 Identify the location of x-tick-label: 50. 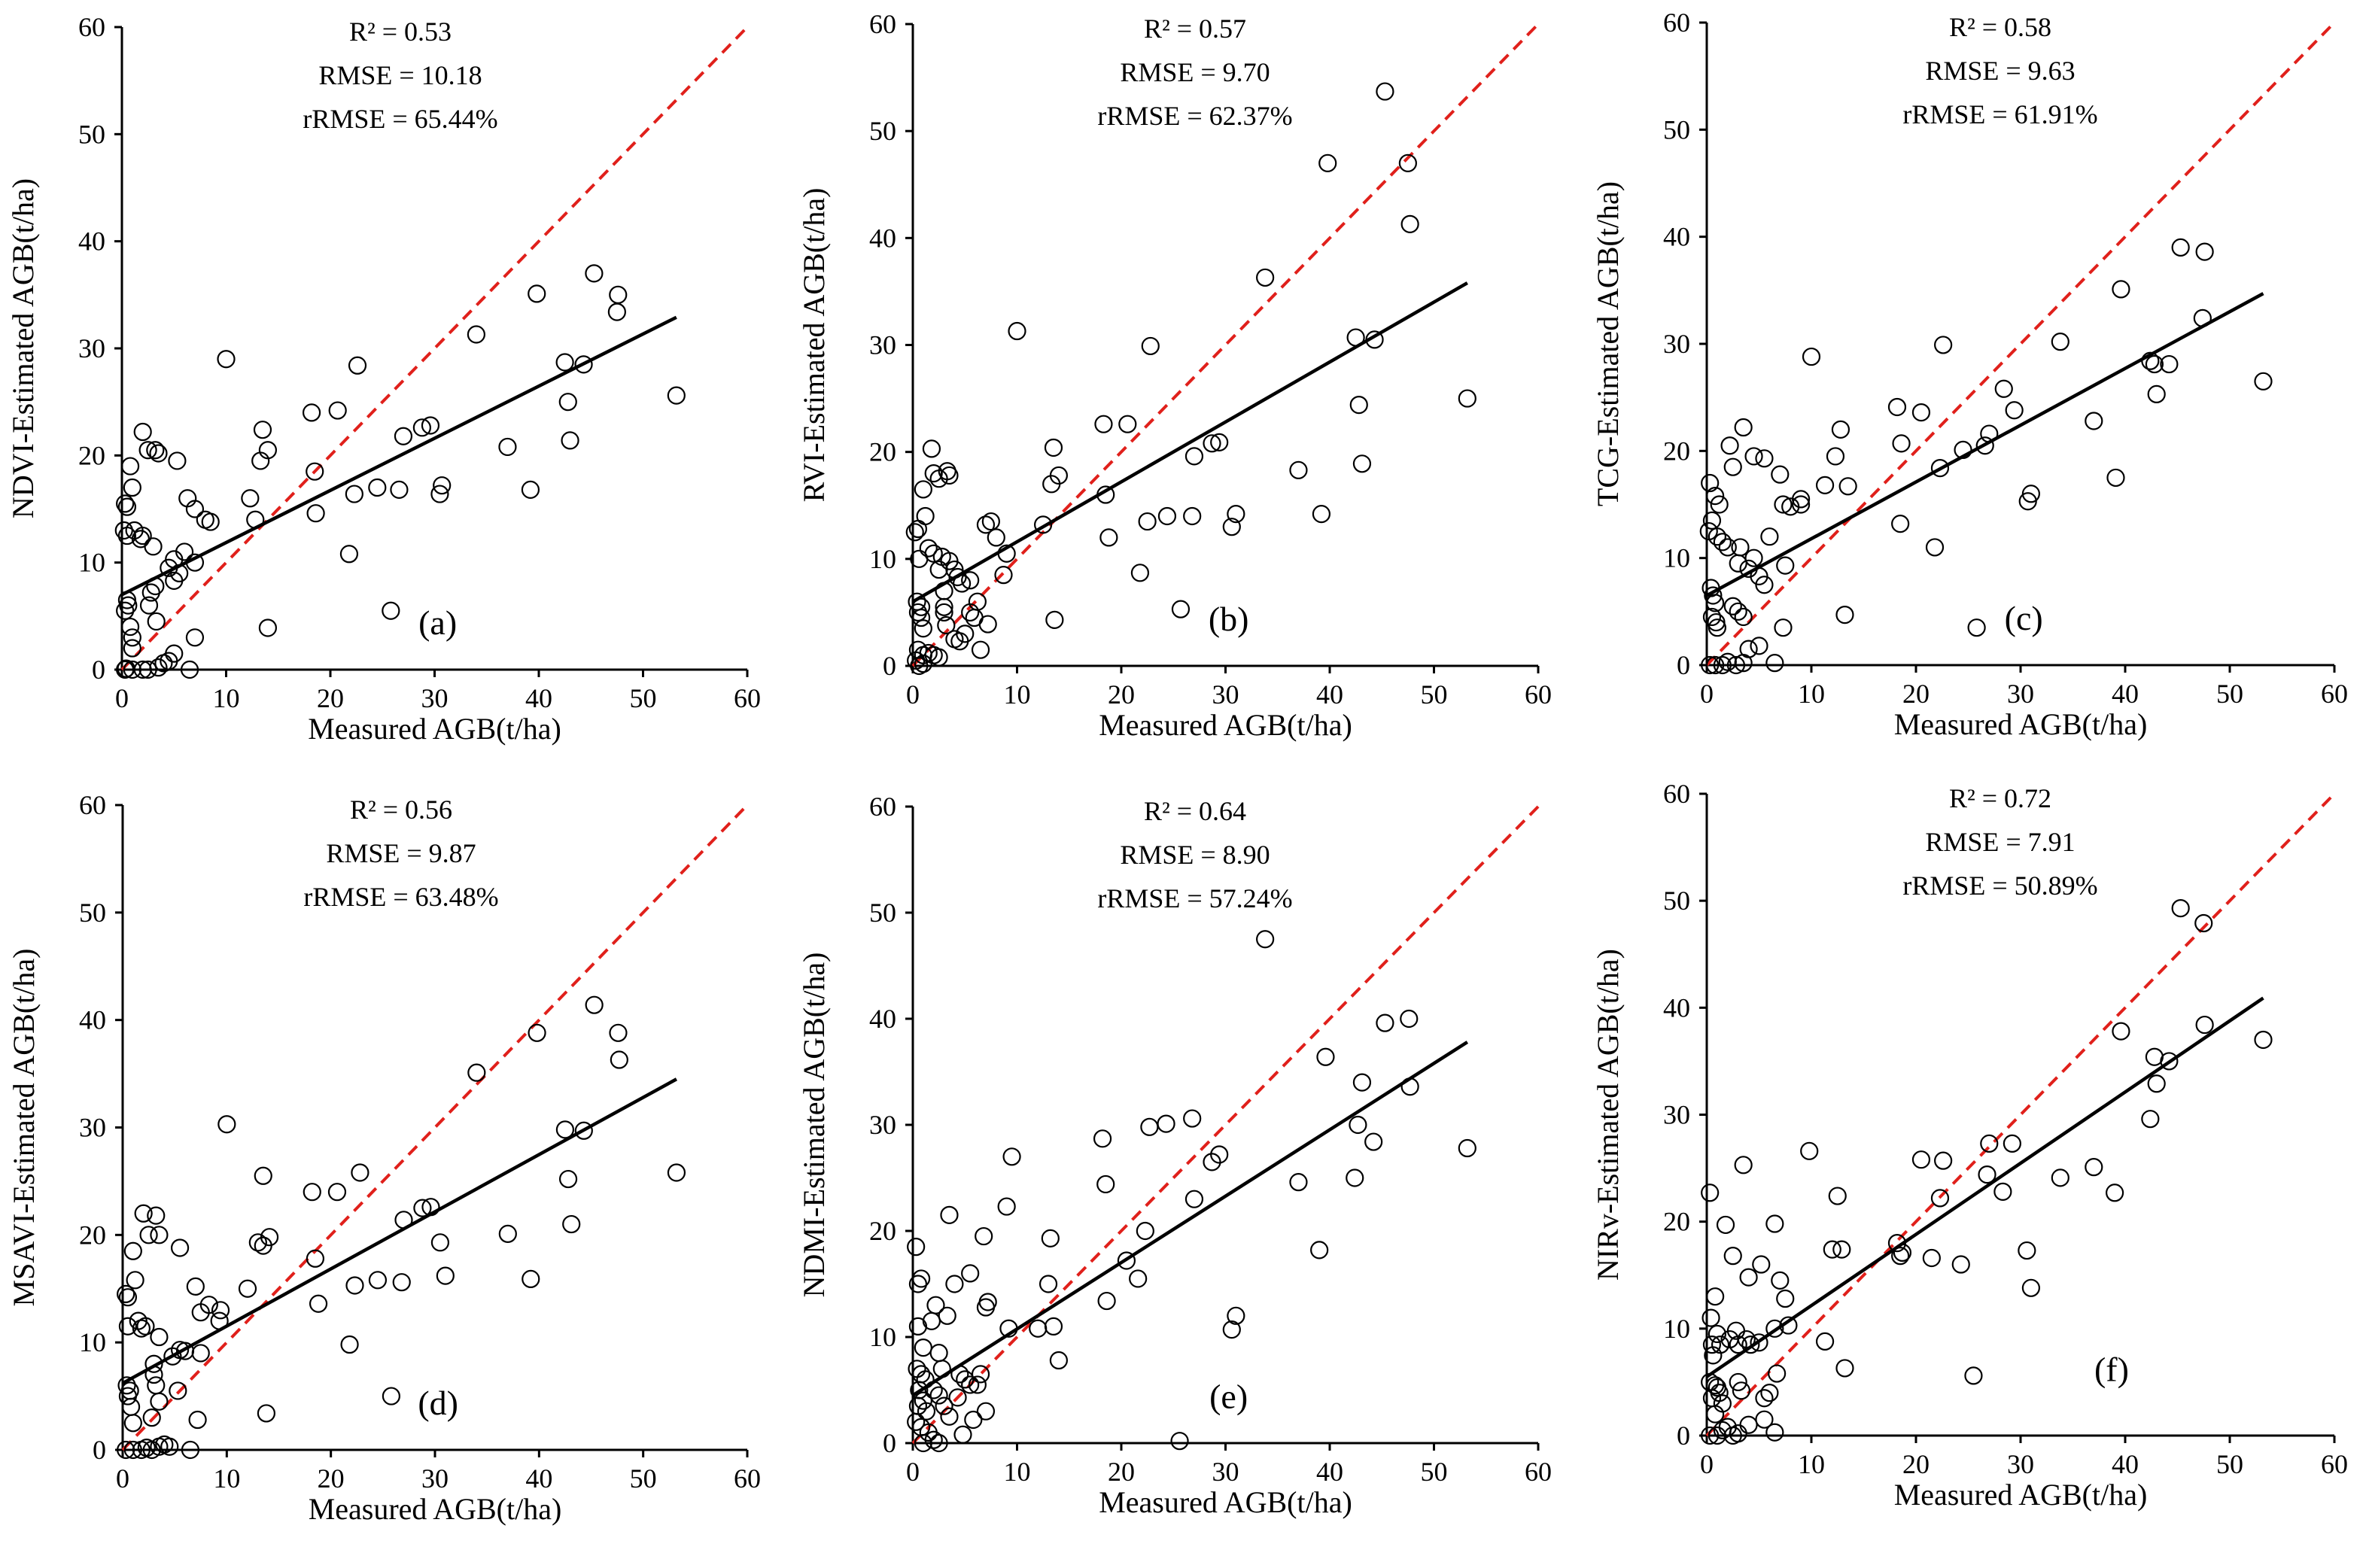
(1434, 1472).